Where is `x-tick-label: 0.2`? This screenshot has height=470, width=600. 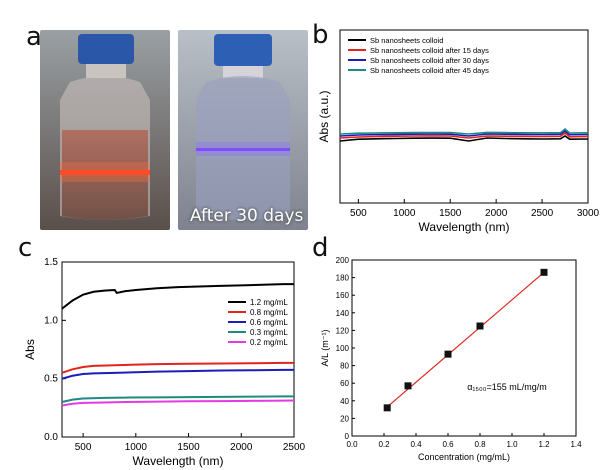 x-tick-label: 0.2 is located at coordinates (384, 444).